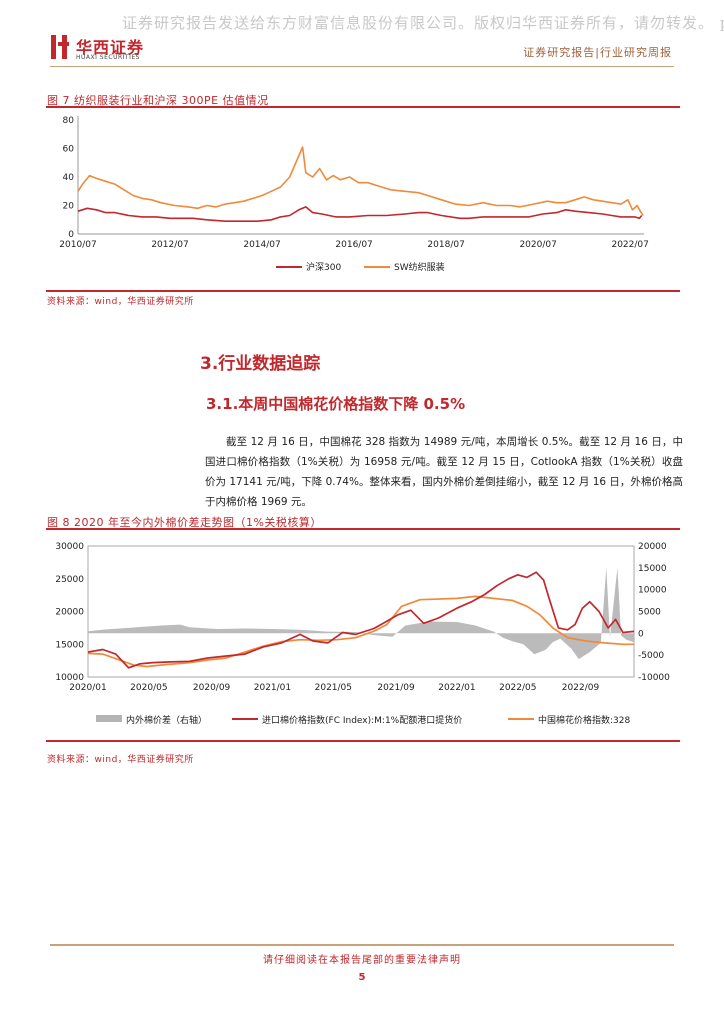  I want to click on figure8-source: 资料来源：wind，华西证券研究所, so click(120, 760).